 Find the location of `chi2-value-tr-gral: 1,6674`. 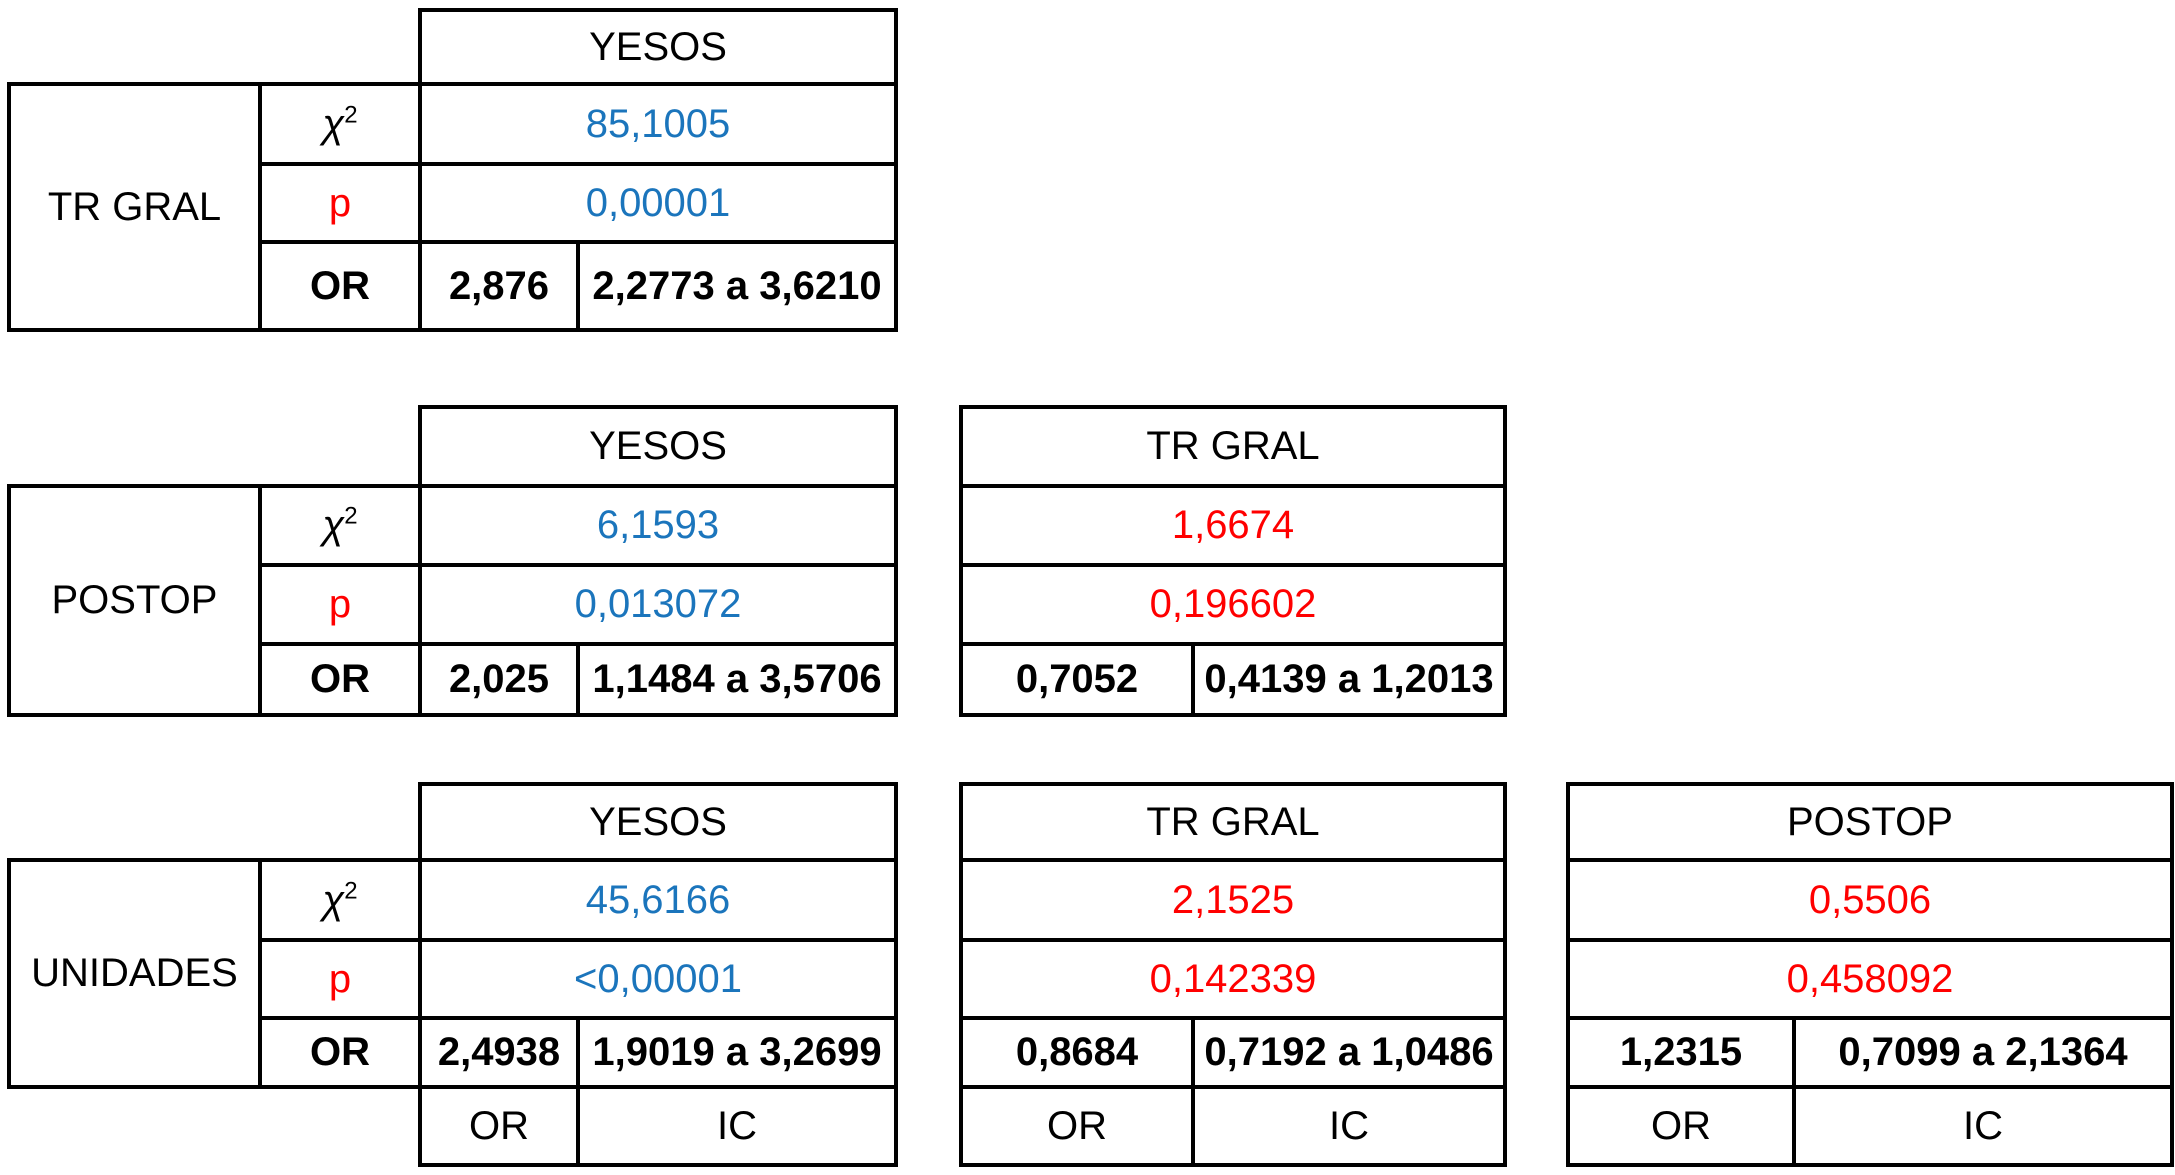

chi2-value-tr-gral: 1,6674 is located at coordinates (1233, 525).